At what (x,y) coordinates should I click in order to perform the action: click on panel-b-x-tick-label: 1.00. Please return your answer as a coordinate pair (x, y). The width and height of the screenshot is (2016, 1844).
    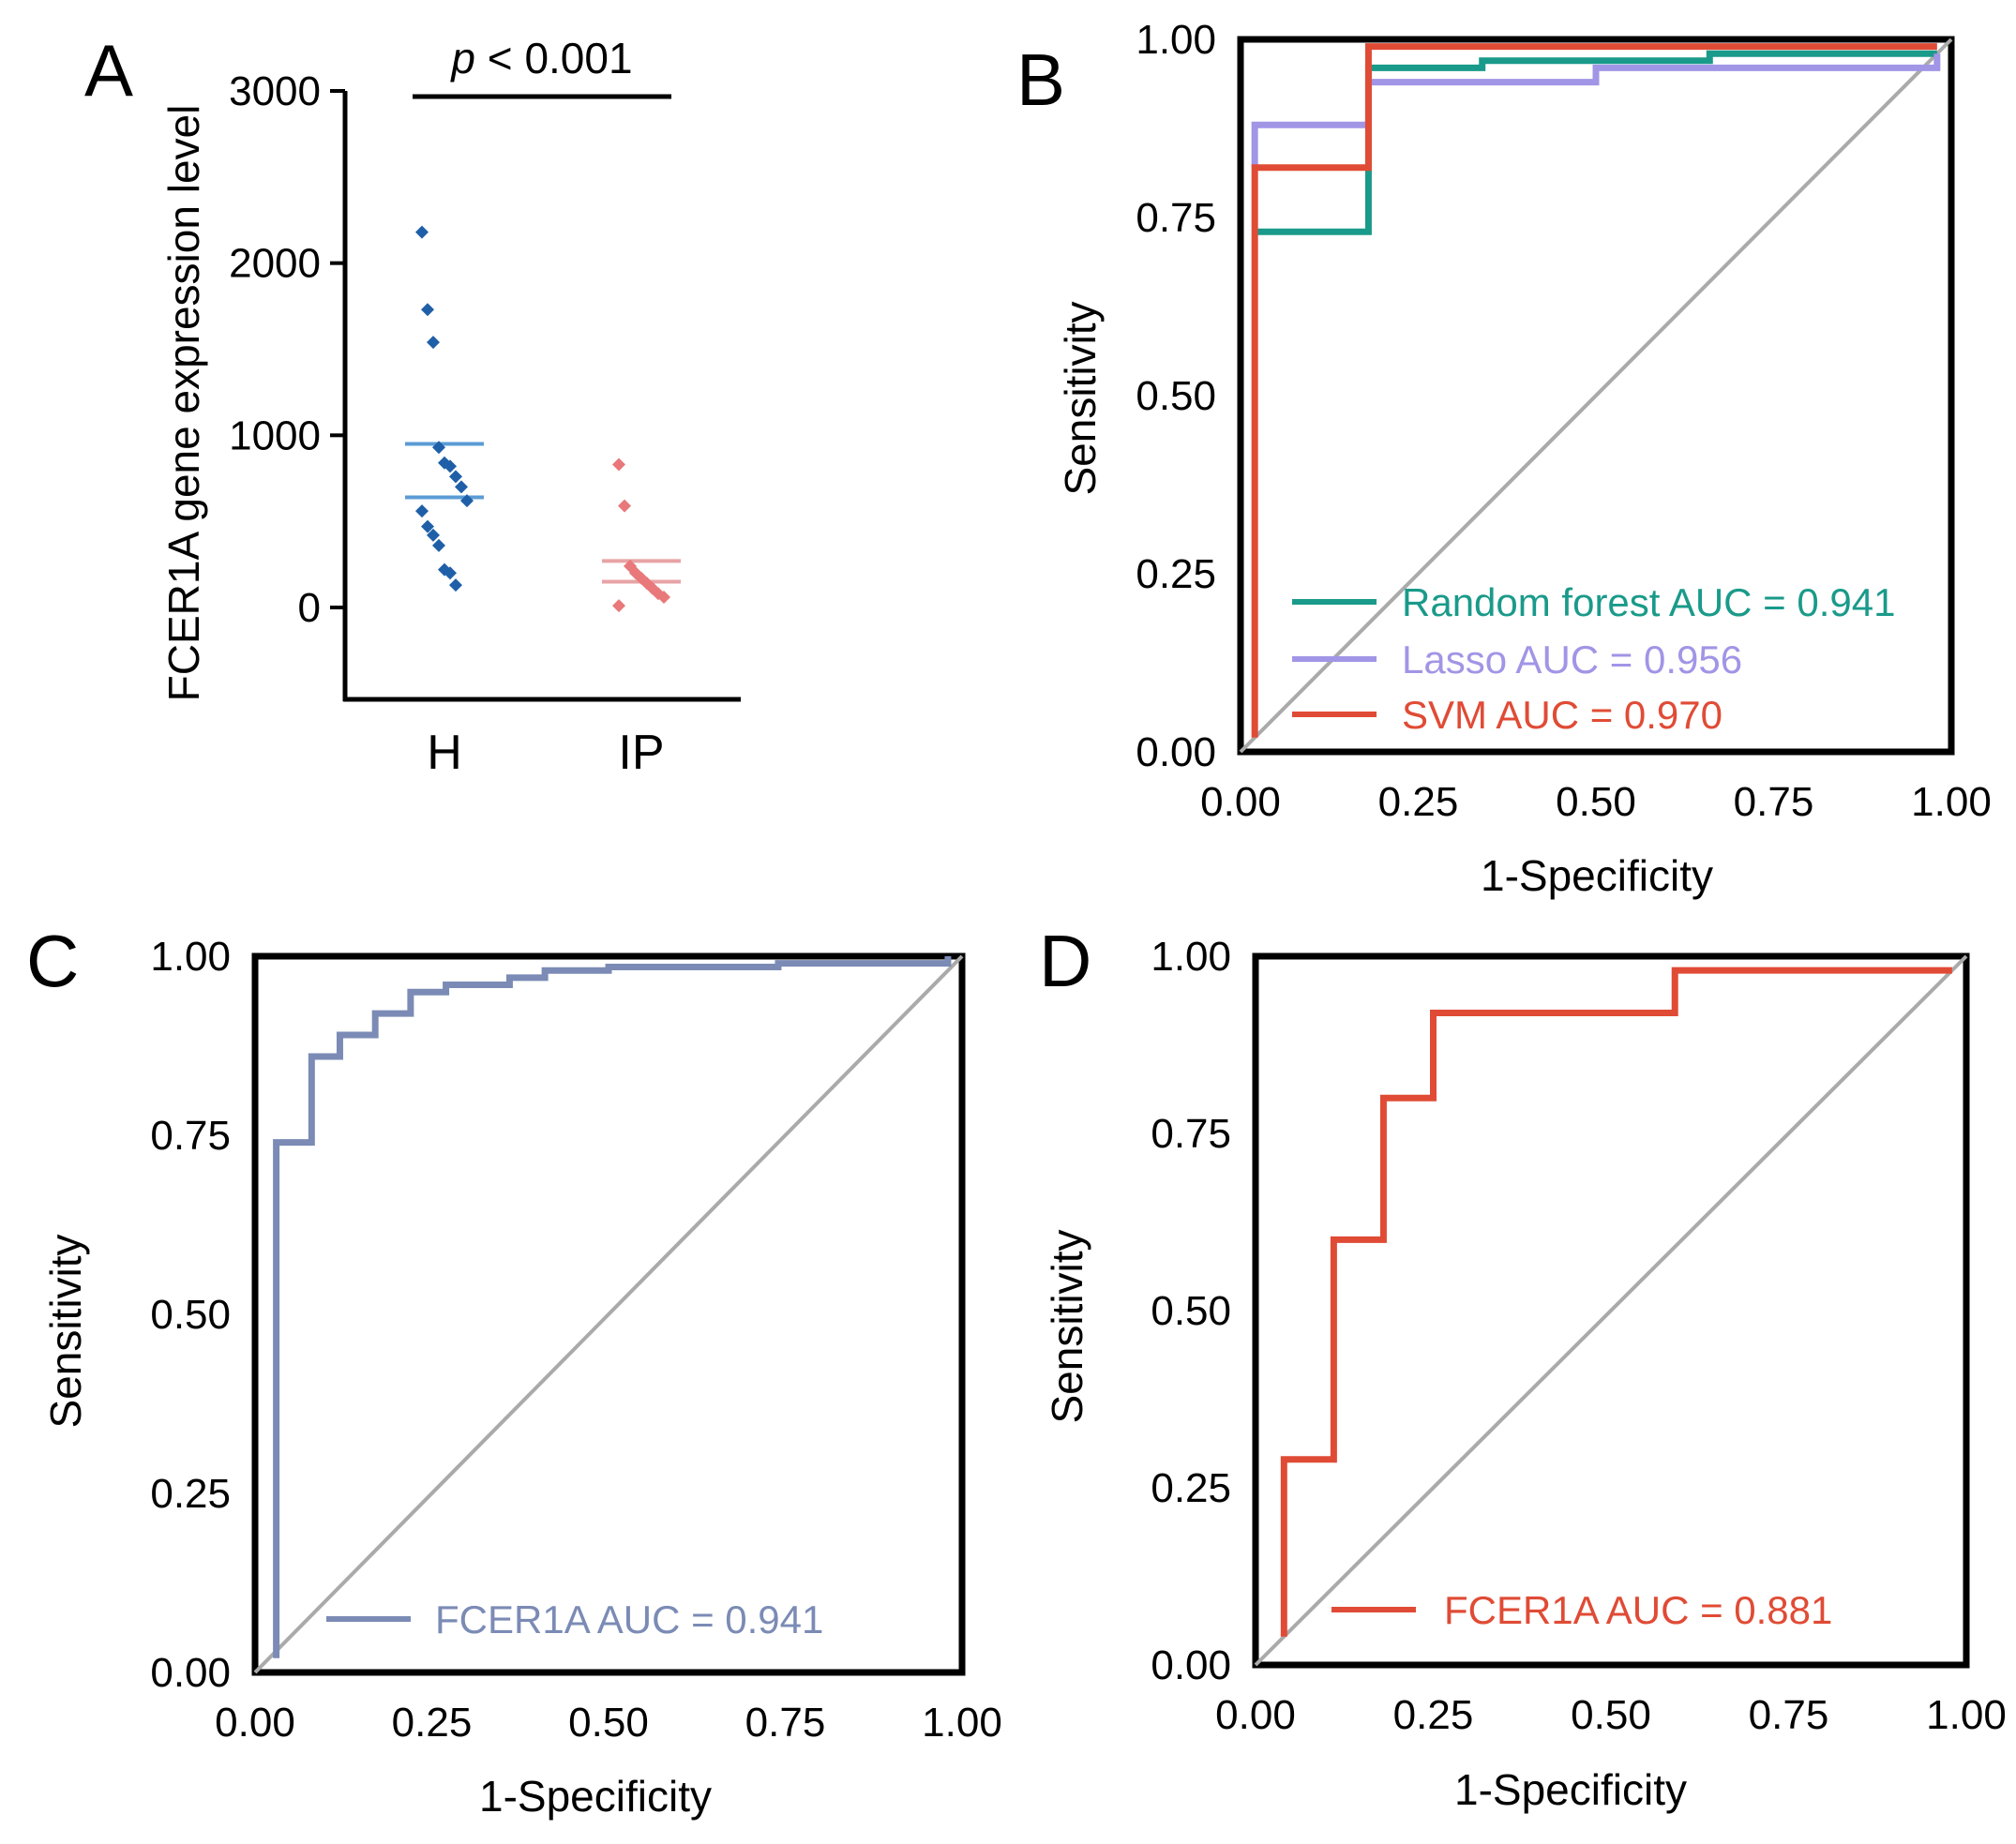
    Looking at the image, I should click on (1951, 802).